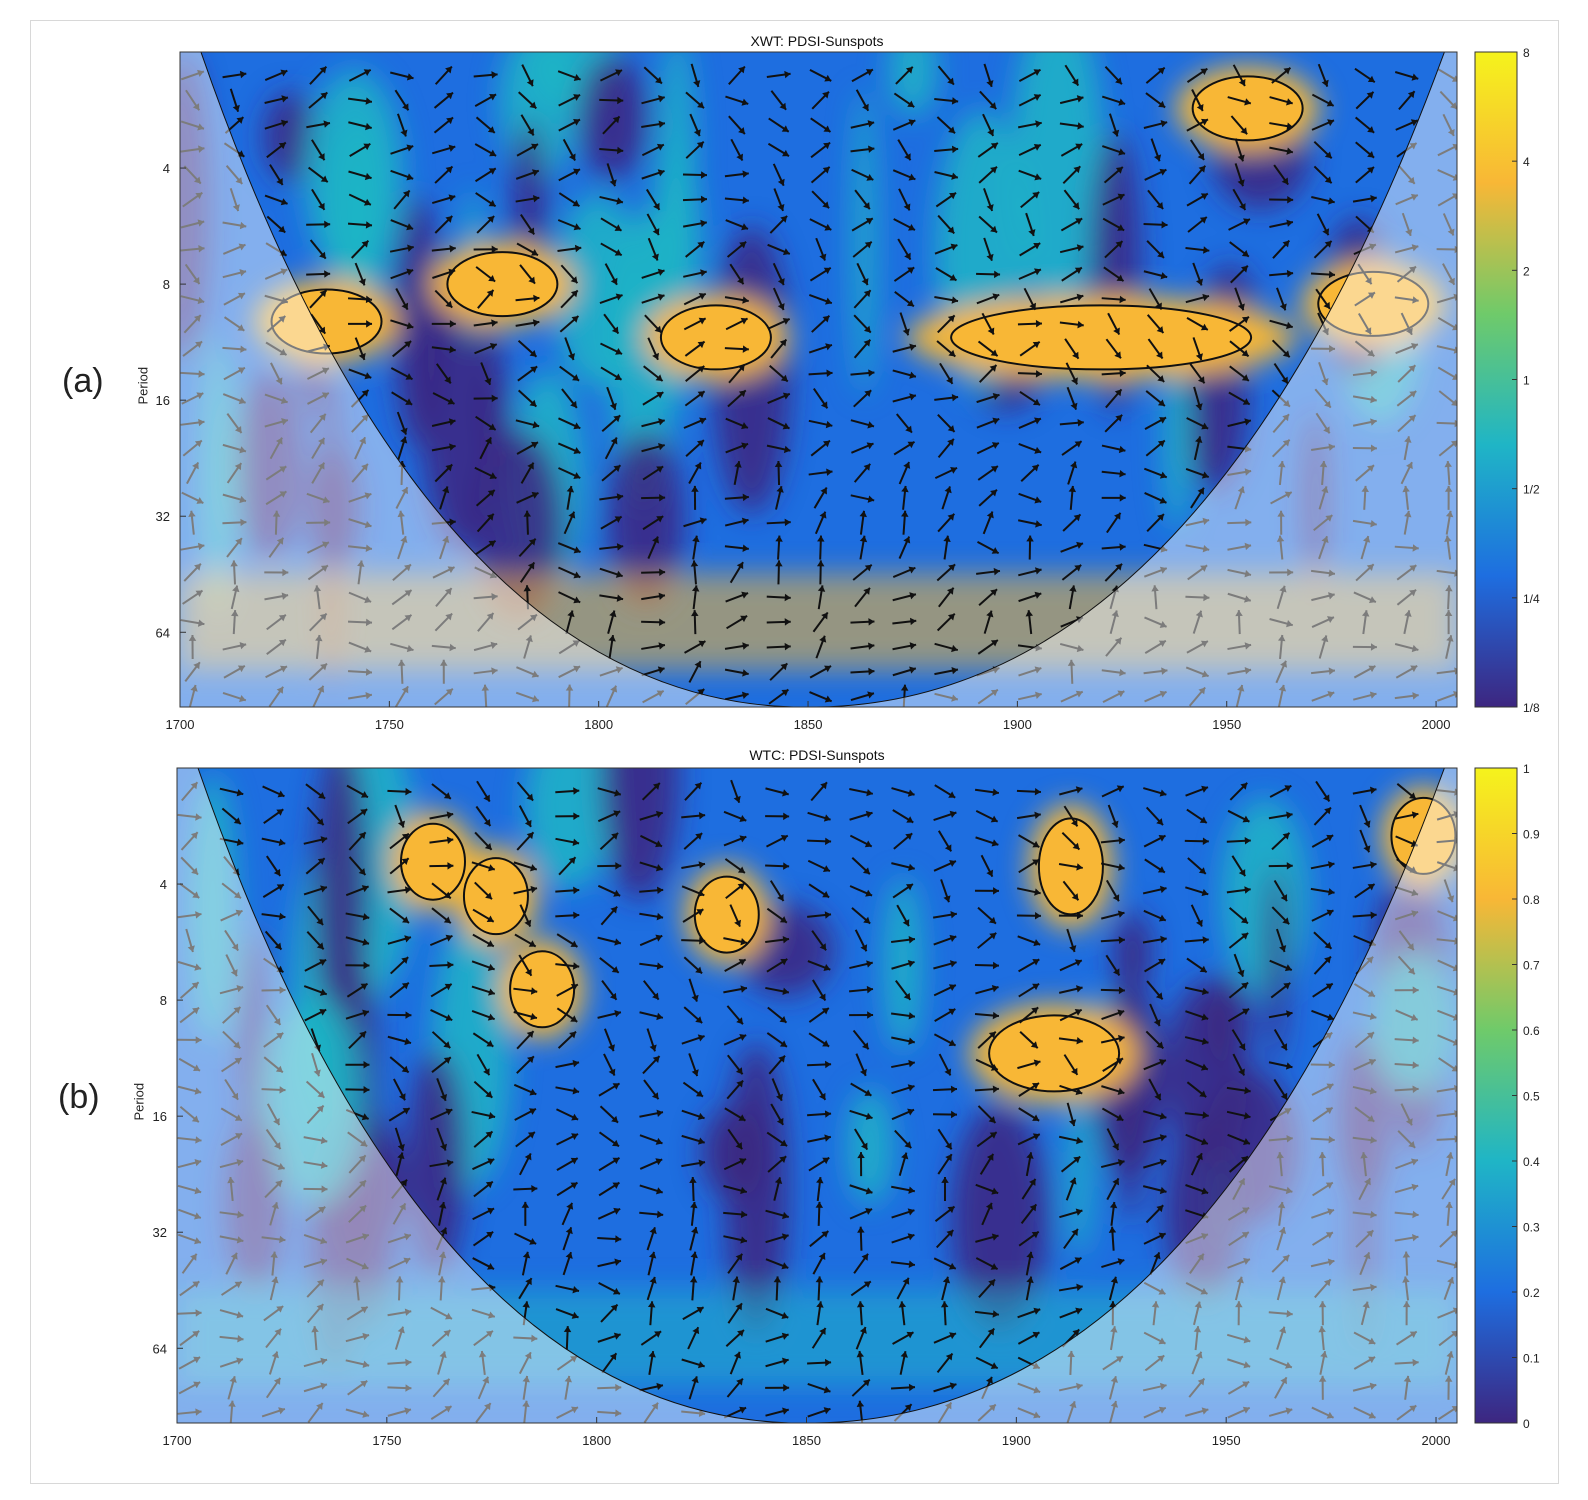  What do you see at coordinates (808, 724) in the screenshot?
I see `x-tick-label: 1850` at bounding box center [808, 724].